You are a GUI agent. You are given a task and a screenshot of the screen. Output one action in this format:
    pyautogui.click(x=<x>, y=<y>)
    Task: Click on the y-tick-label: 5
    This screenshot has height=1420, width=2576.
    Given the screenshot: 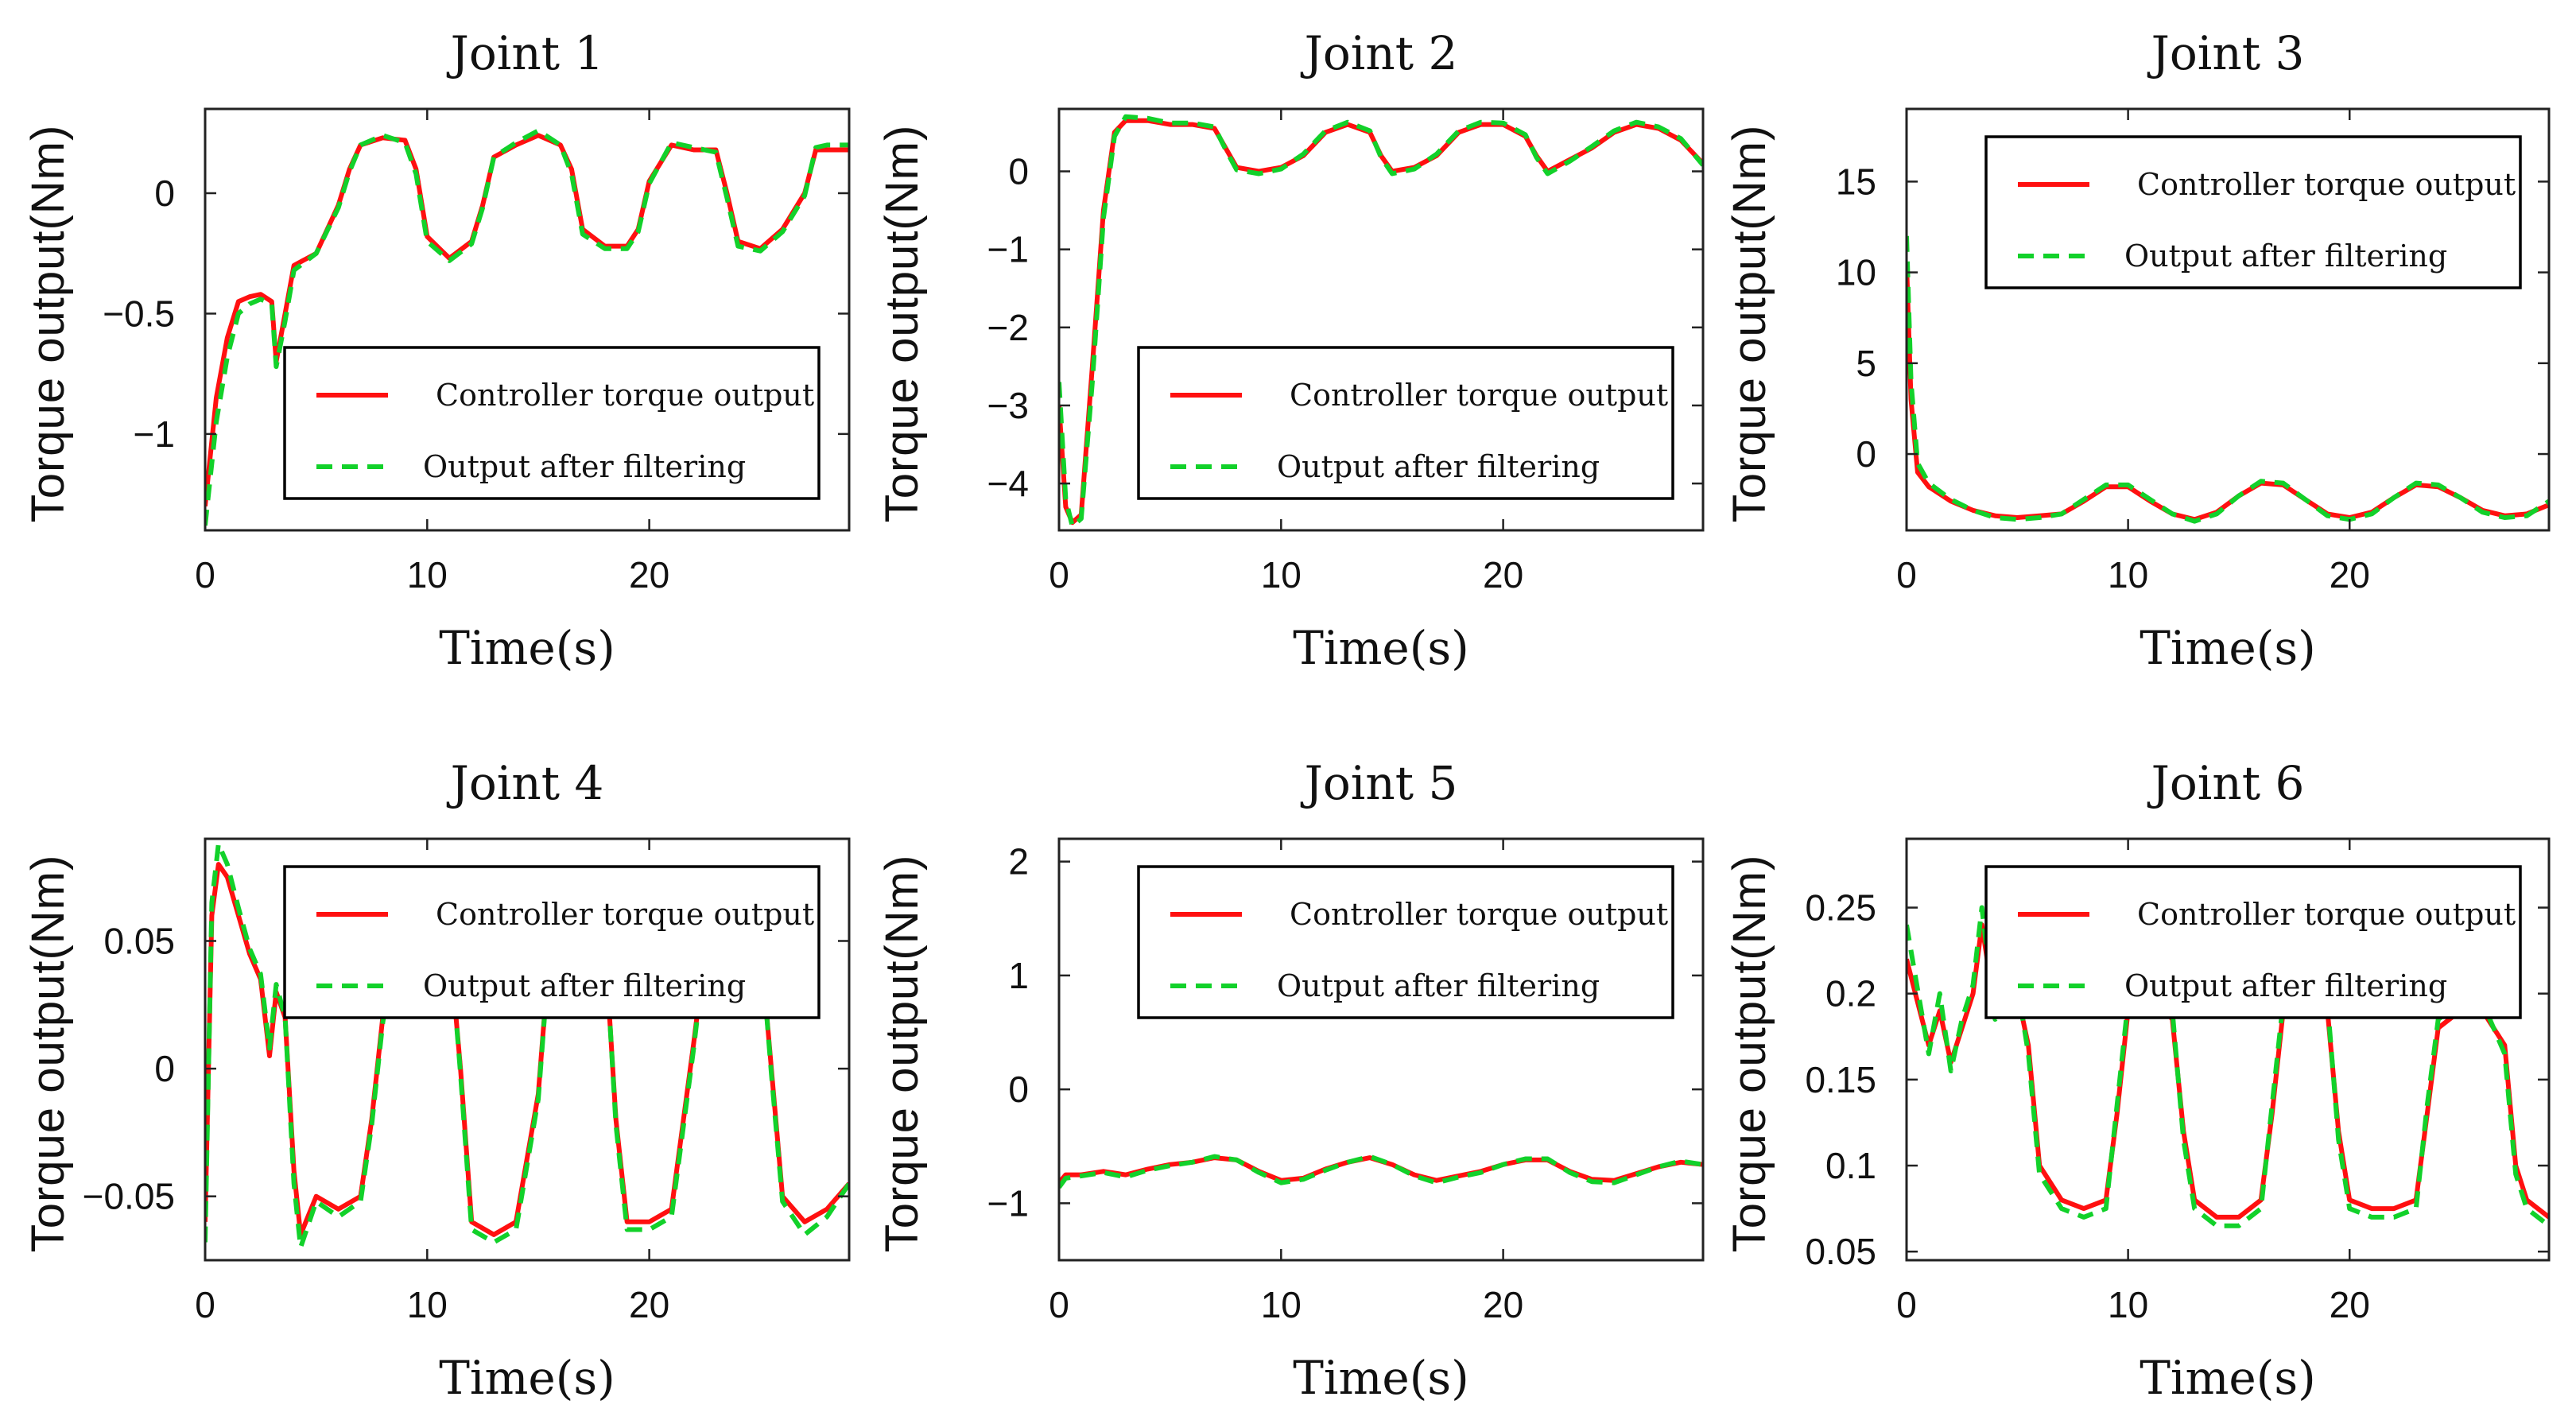 What is the action you would take?
    pyautogui.click(x=1866, y=364)
    